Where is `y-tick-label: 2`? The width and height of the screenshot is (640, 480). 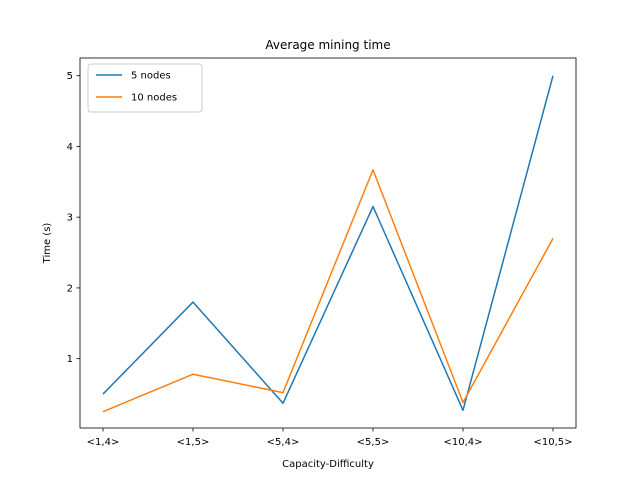 y-tick-label: 2 is located at coordinates (70, 288).